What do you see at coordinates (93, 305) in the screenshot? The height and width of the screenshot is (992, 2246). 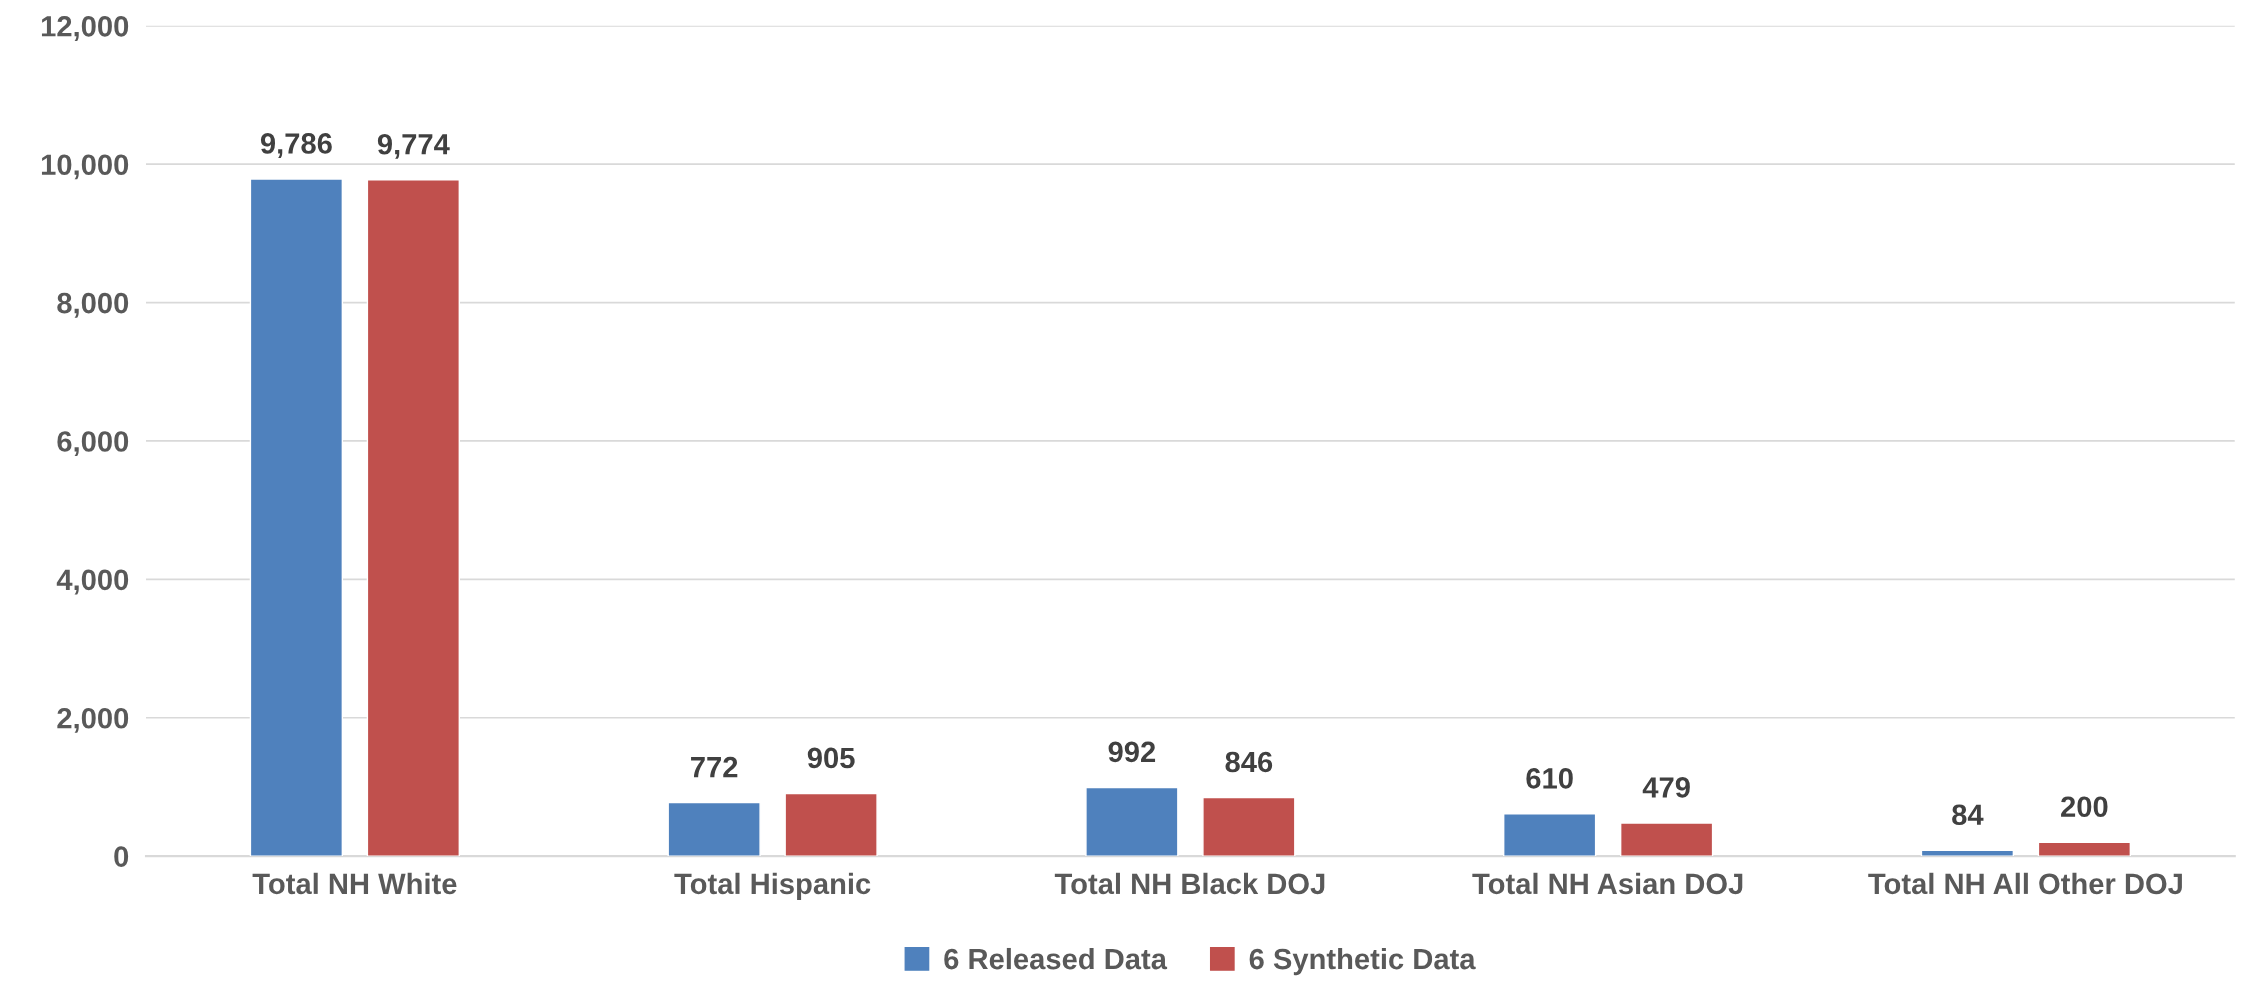 I see `y-tick-label: 8,000` at bounding box center [93, 305].